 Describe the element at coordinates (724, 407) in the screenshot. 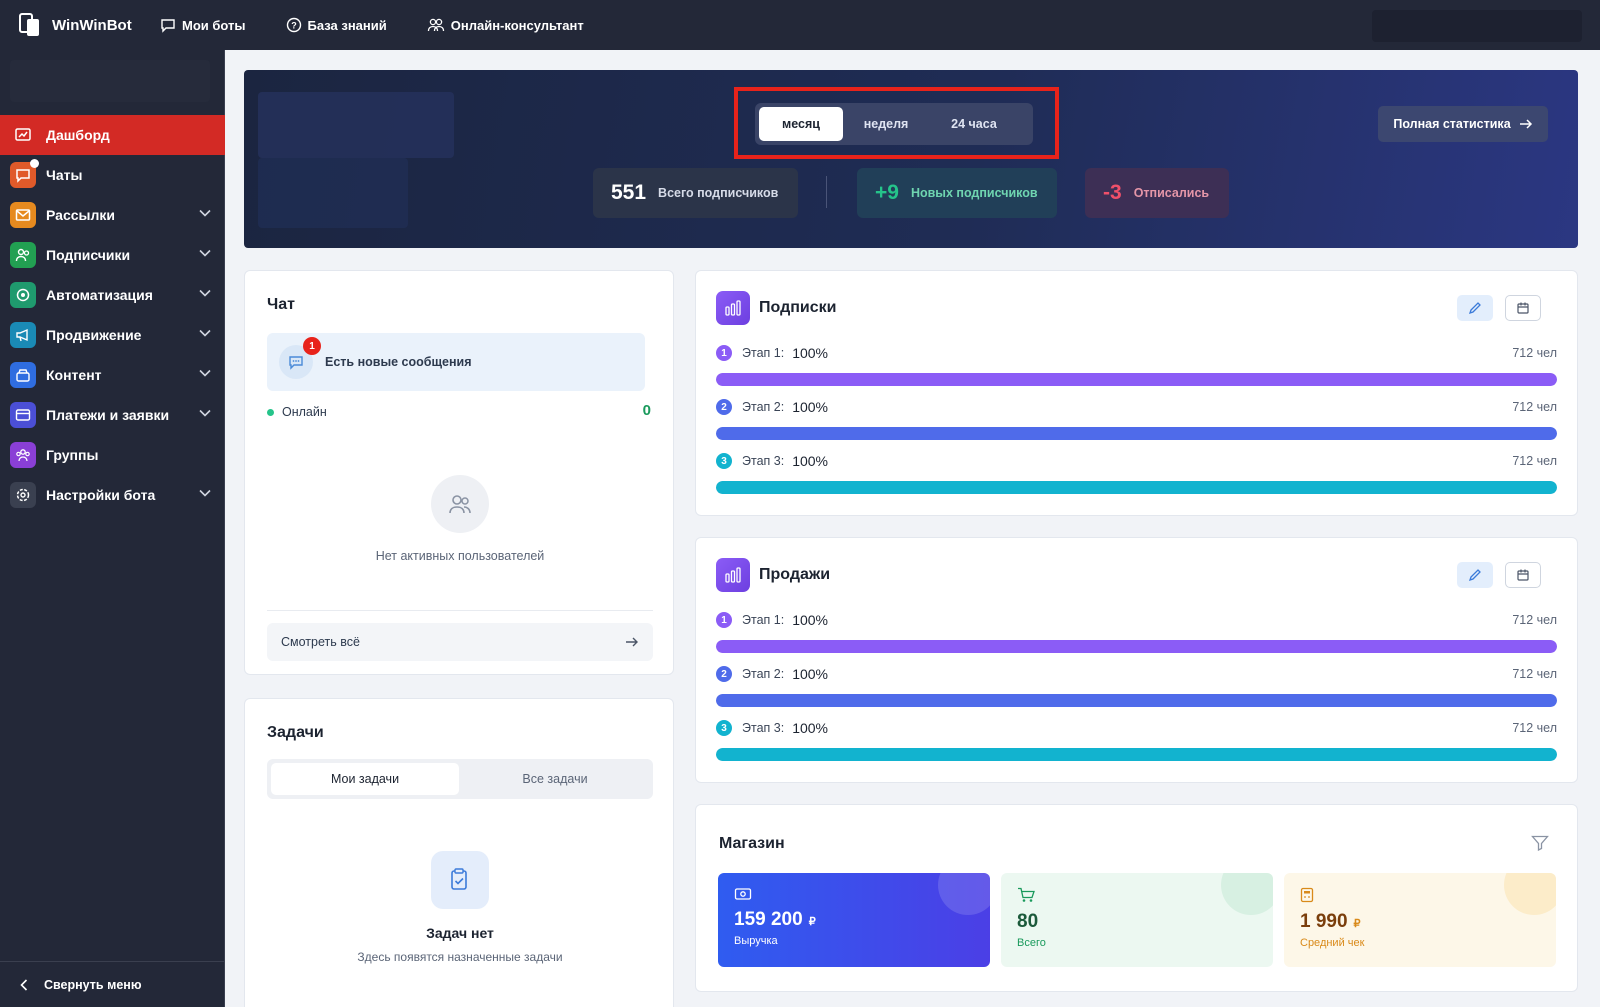

I see `stage-number: 2` at that location.